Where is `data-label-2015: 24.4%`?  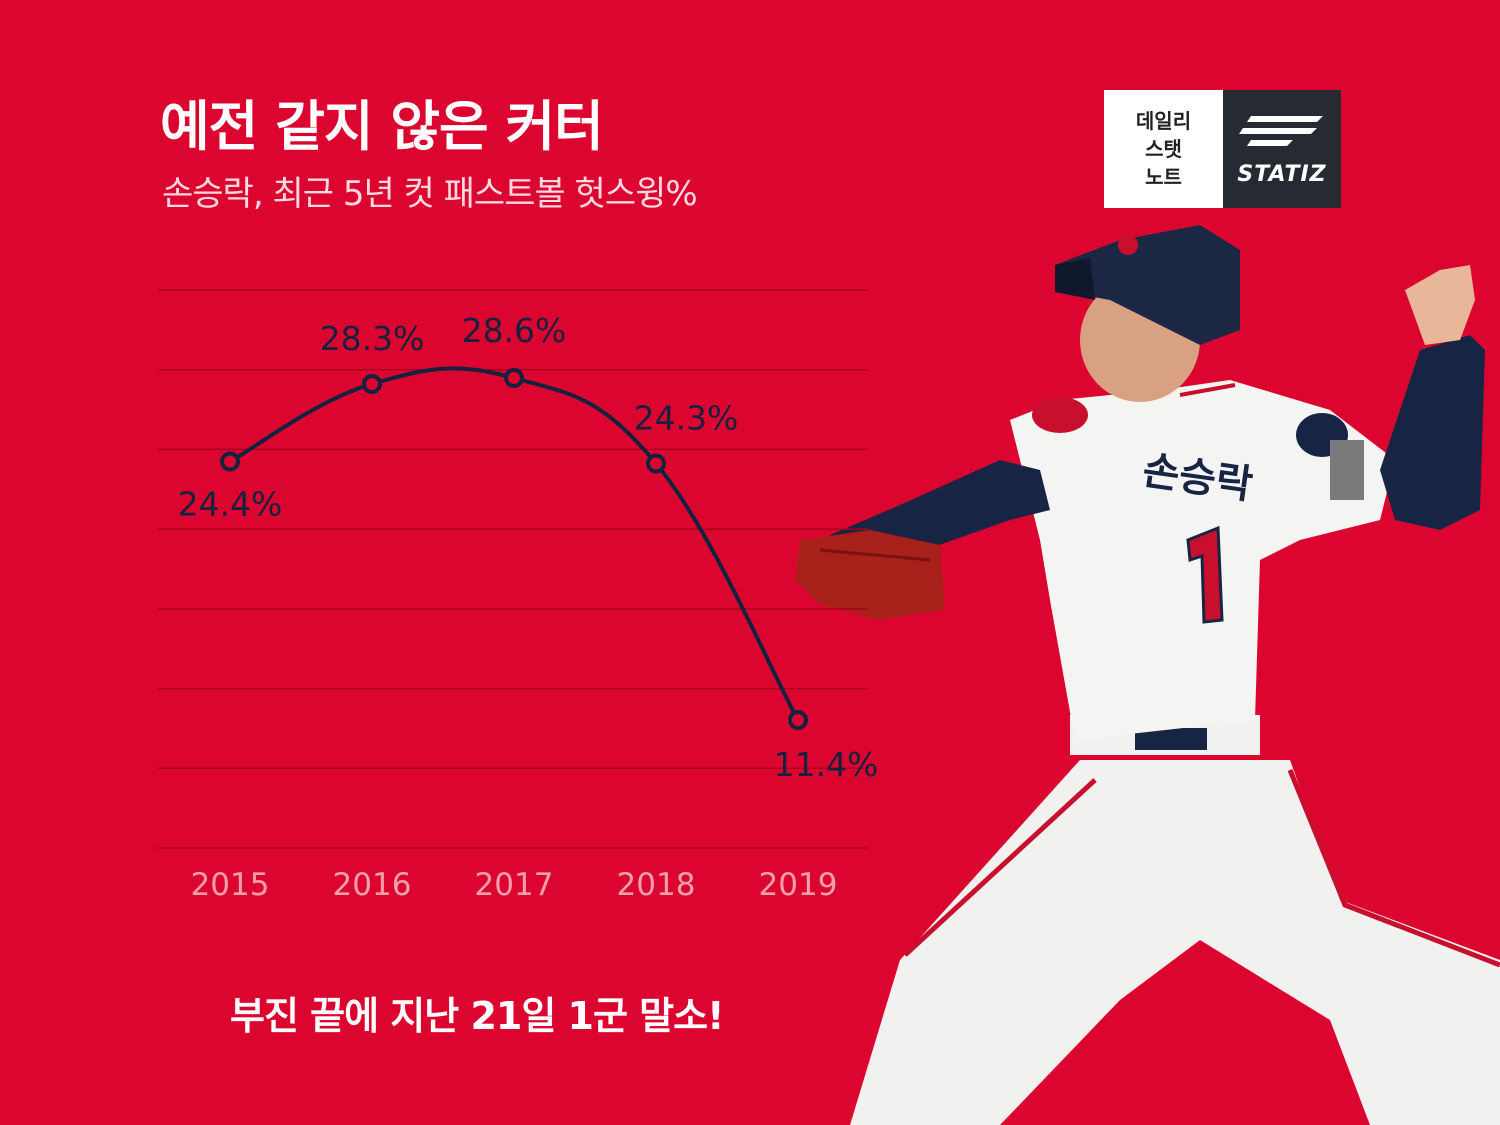 data-label-2015: 24.4% is located at coordinates (230, 504).